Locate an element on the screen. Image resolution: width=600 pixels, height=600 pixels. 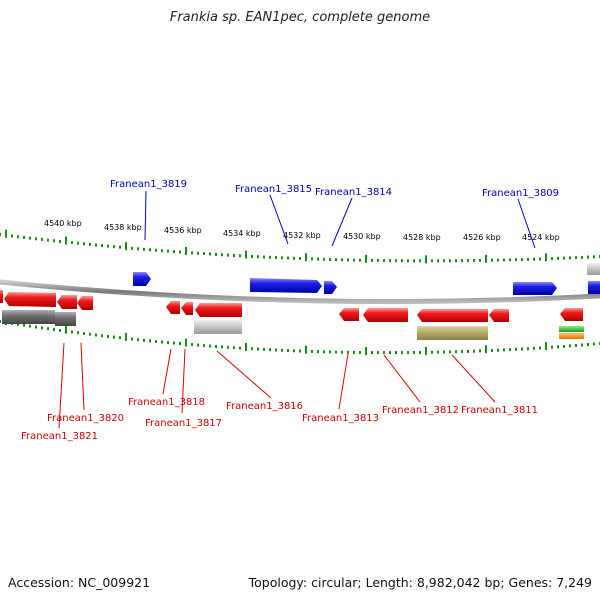
gene-label-bottom: Franean1_3818 is located at coordinates (166, 402).